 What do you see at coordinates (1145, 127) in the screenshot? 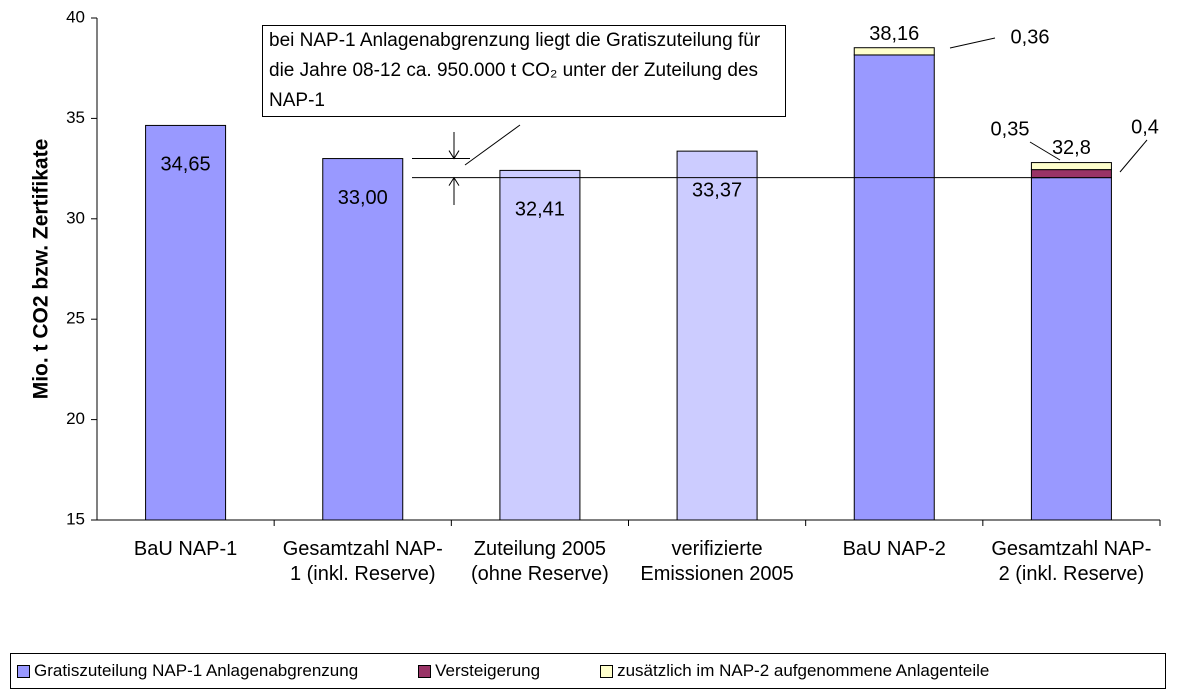
I see `value-label: 0,4` at bounding box center [1145, 127].